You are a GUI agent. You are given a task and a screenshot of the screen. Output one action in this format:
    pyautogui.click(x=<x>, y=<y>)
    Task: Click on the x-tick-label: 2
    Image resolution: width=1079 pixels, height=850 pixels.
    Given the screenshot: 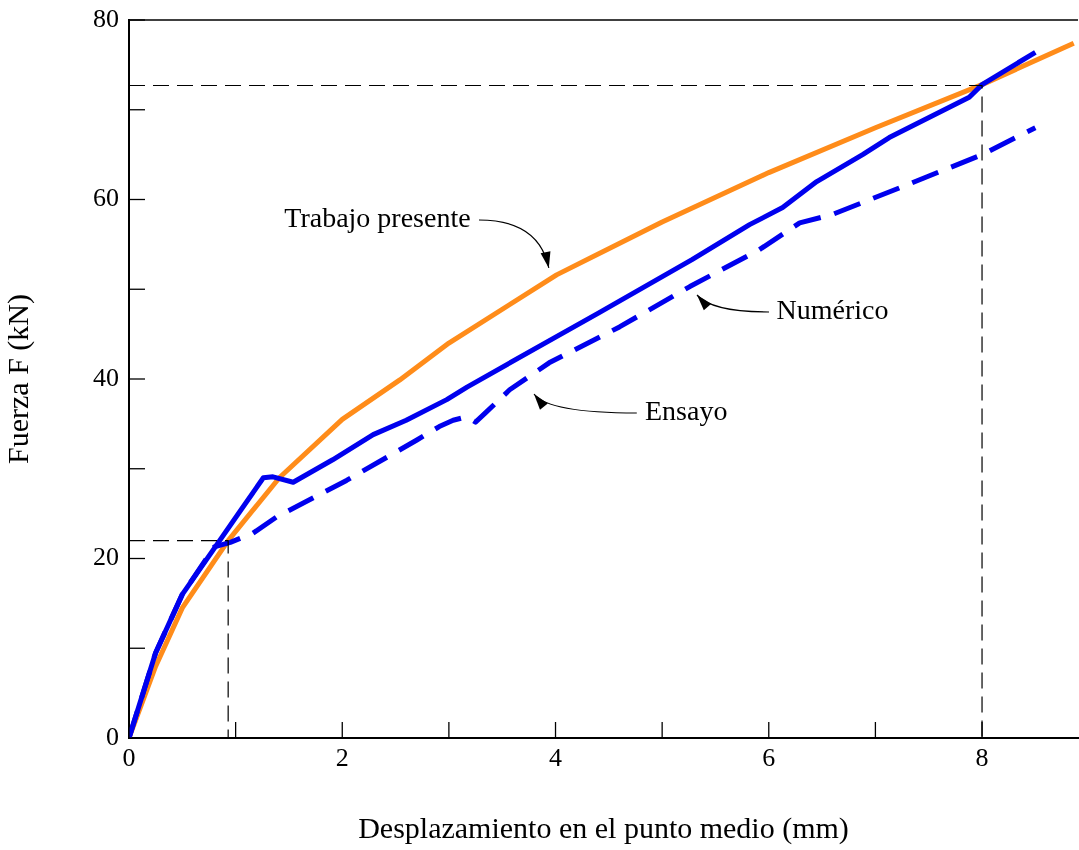 What is the action you would take?
    pyautogui.click(x=342, y=757)
    